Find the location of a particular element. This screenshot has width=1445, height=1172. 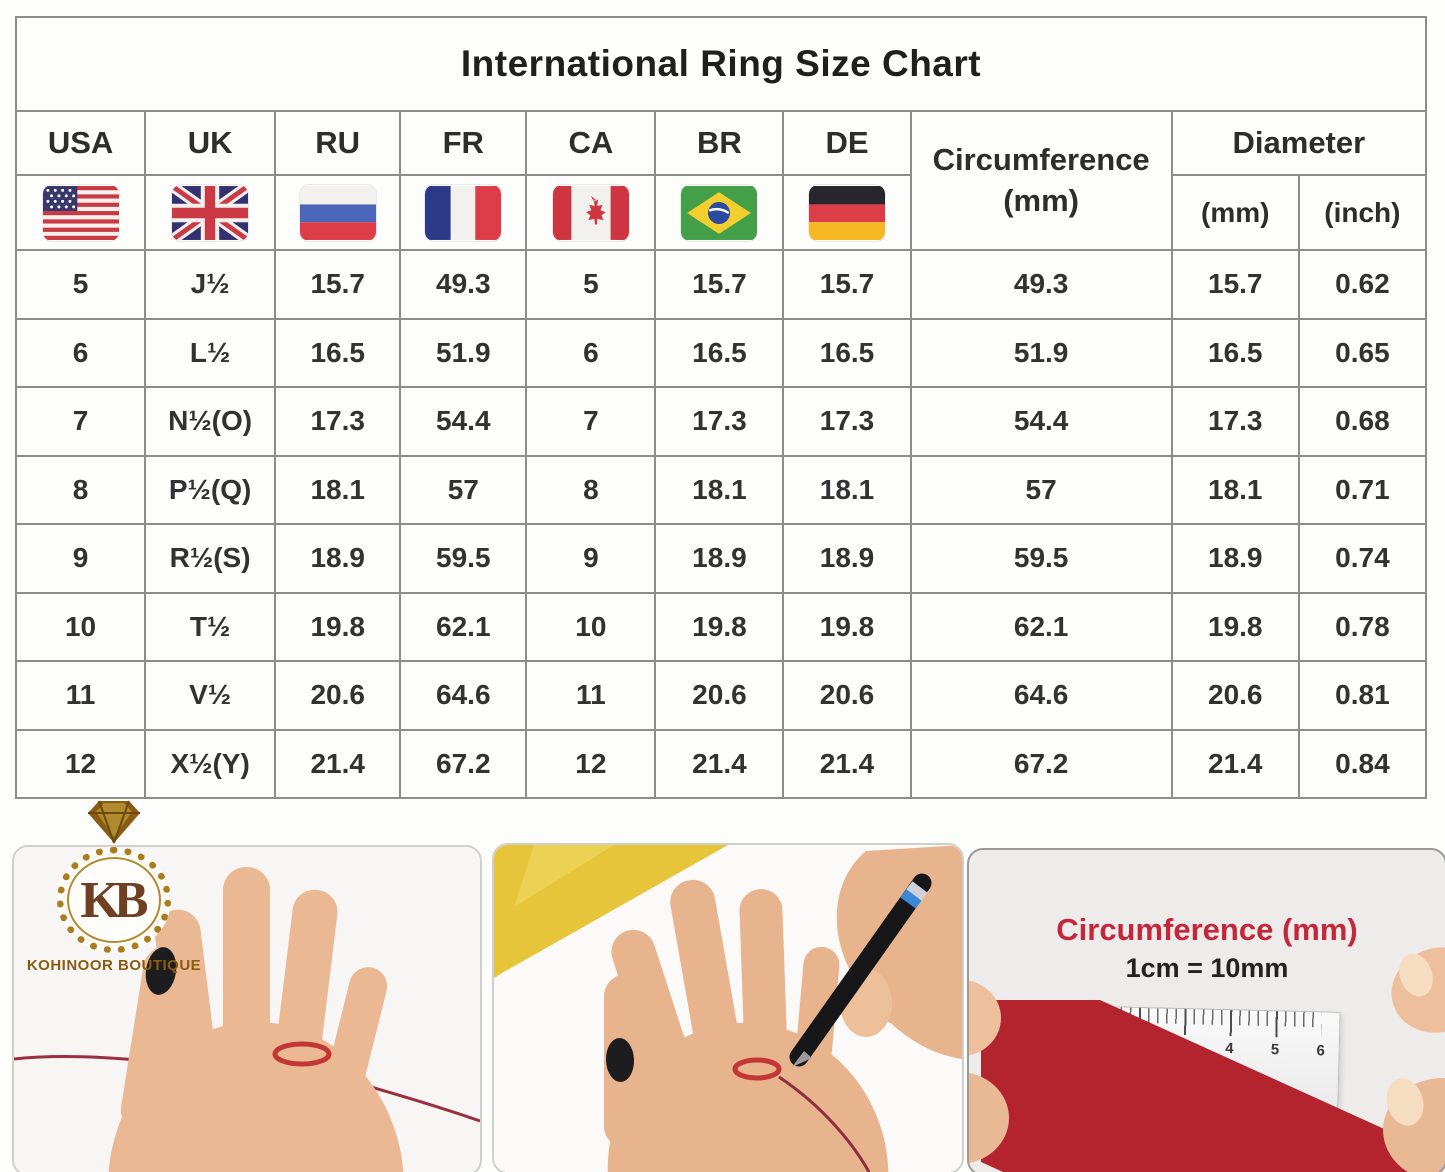

logo-wreath-circle: KB is located at coordinates (114, 900).